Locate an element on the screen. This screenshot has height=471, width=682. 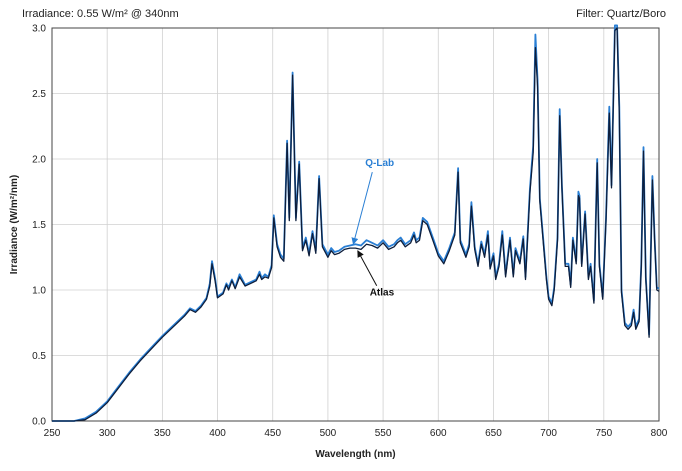
irradiance-header: Irradiance: 0.55 W/m² @ 340nm is located at coordinates (100, 14).